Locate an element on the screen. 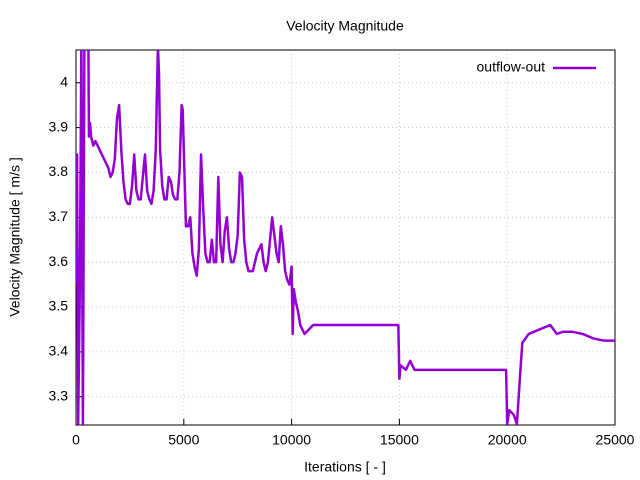 The image size is (640, 480). y-tick-label: 3.8 is located at coordinates (59, 171).